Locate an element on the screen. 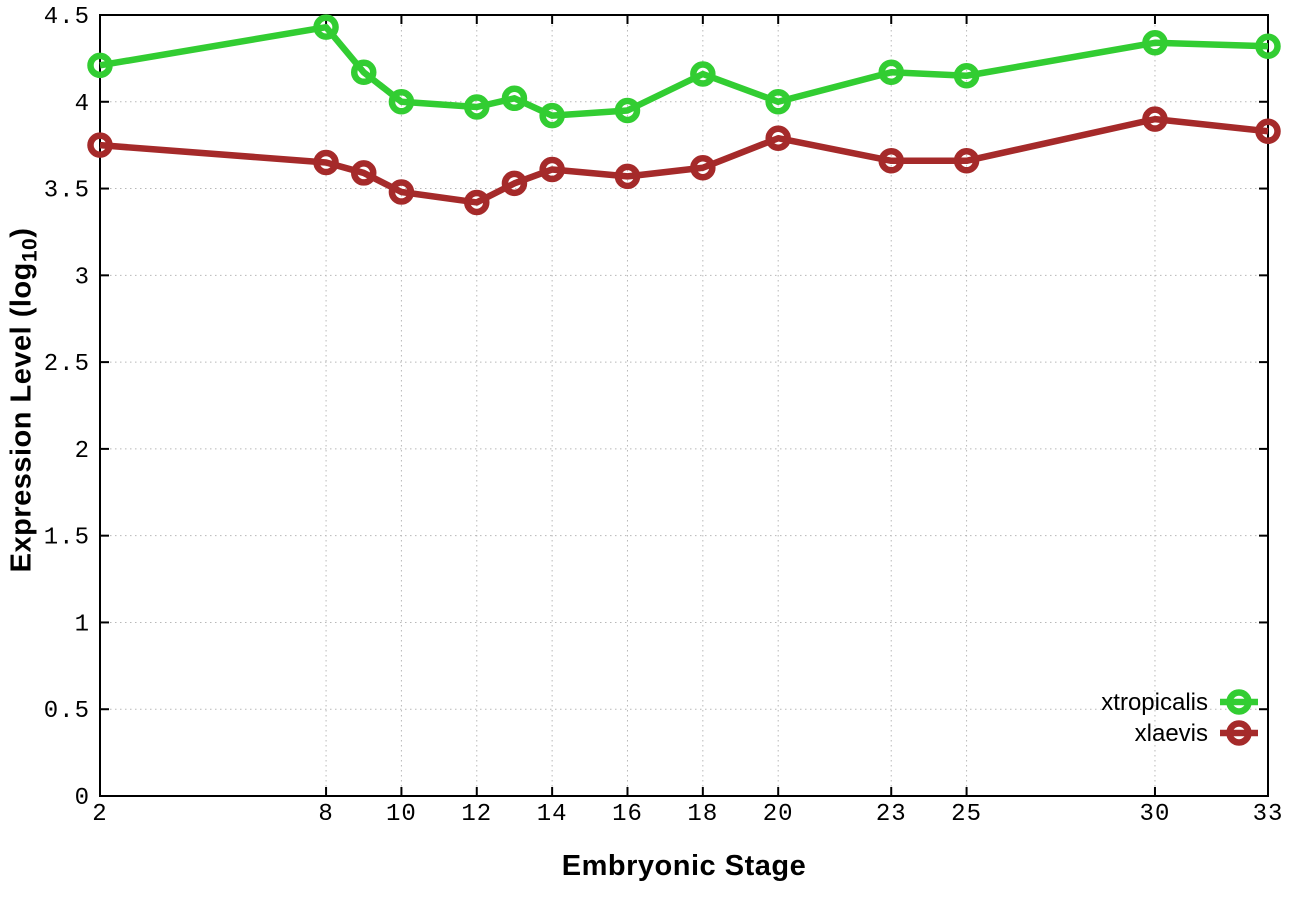 This screenshot has height=907, width=1296. x-tick-label: 2 is located at coordinates (99, 814).